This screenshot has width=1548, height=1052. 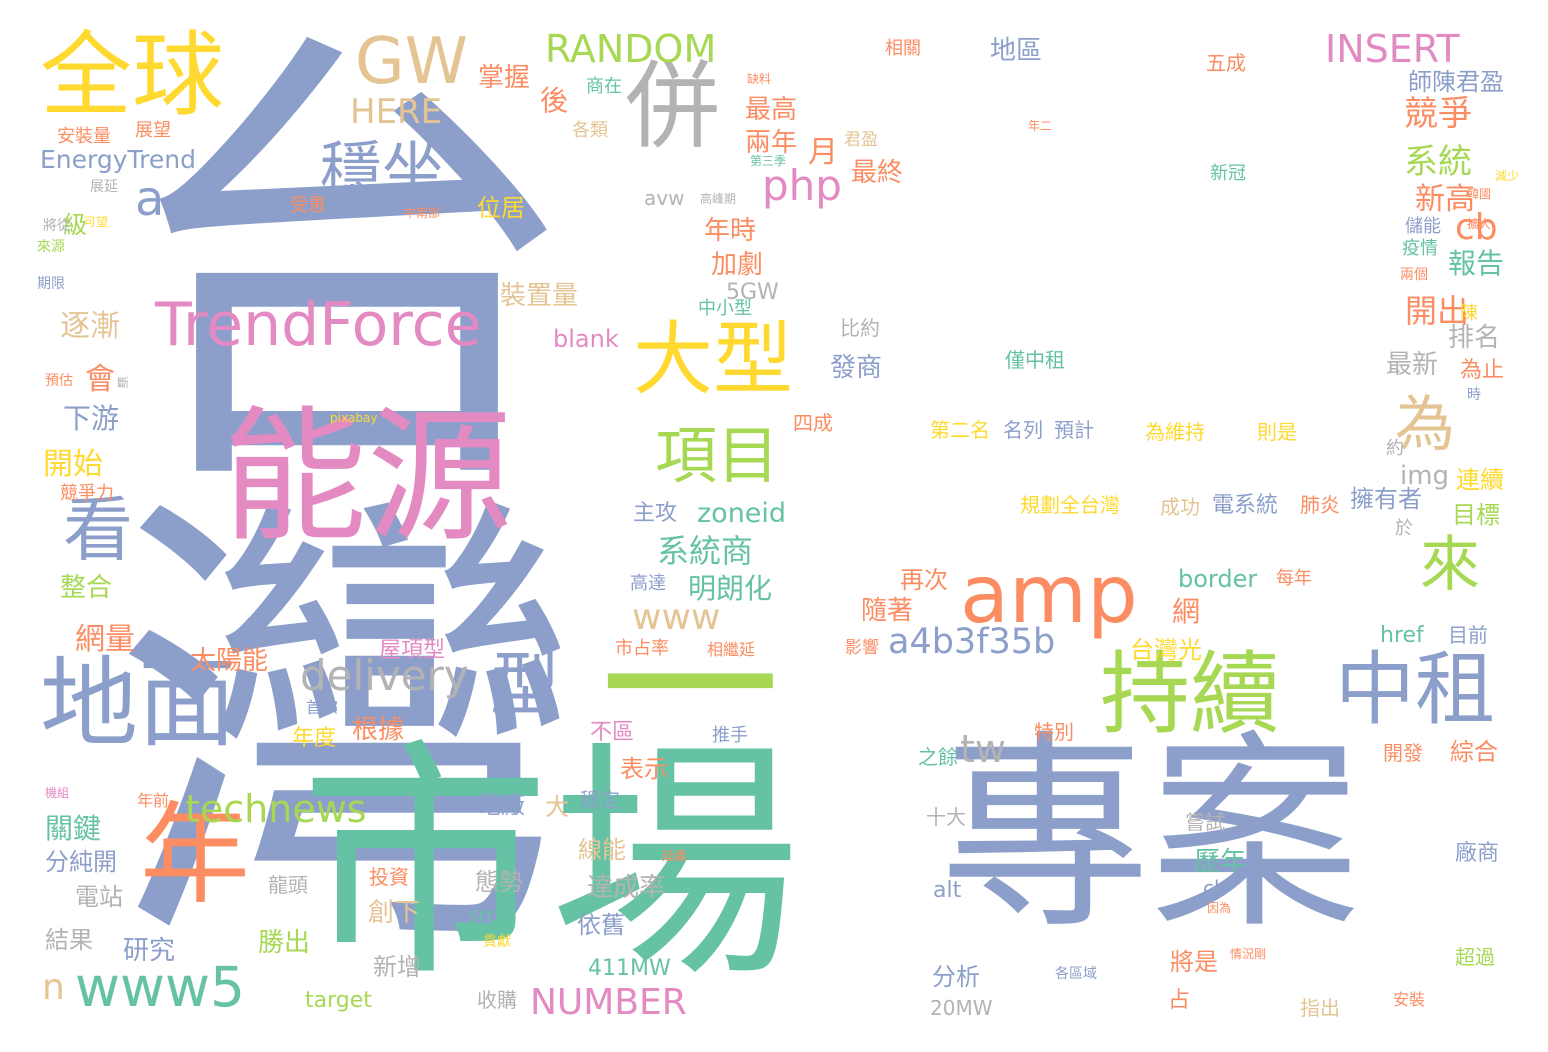 What do you see at coordinates (752, 292) in the screenshot?
I see `word-5gw: 5GW` at bounding box center [752, 292].